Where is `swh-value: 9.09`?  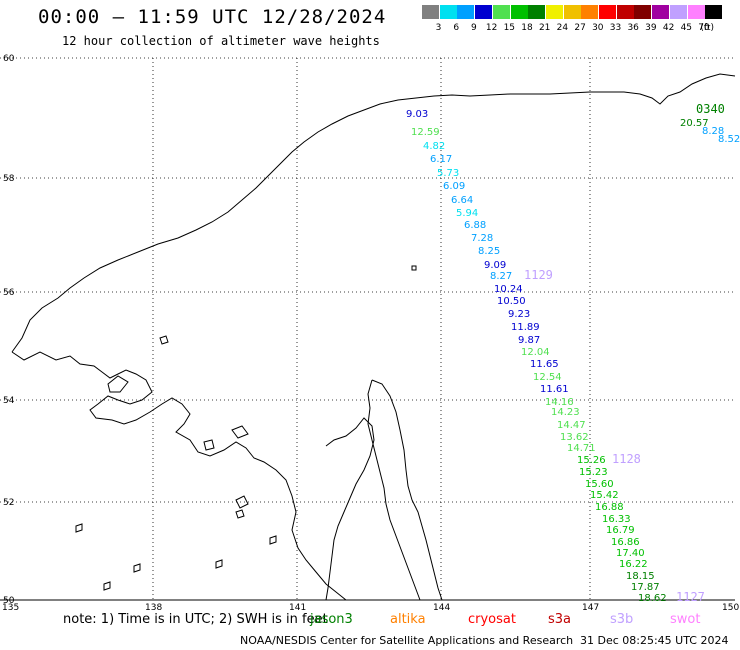
swh-value: 9.09 is located at coordinates (495, 265).